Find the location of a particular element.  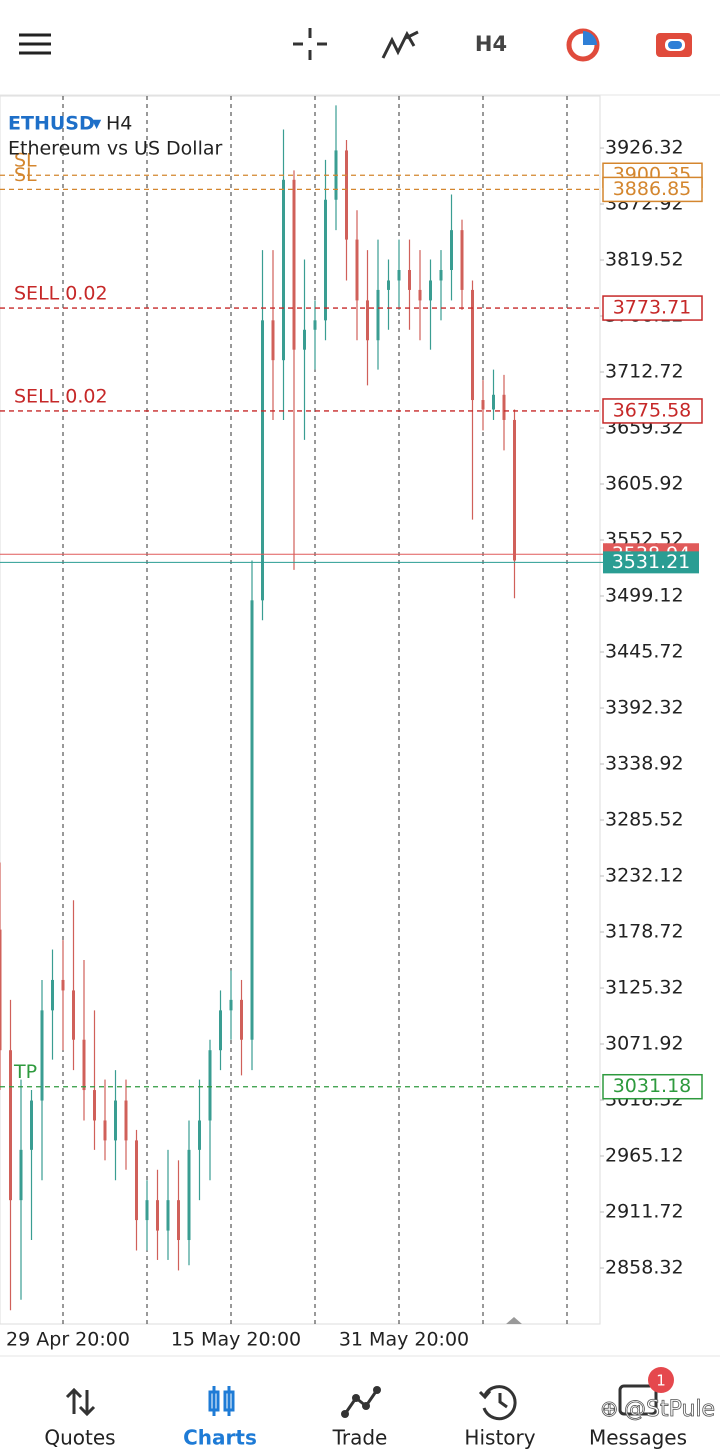

quotes-icon is located at coordinates (80, 1402).